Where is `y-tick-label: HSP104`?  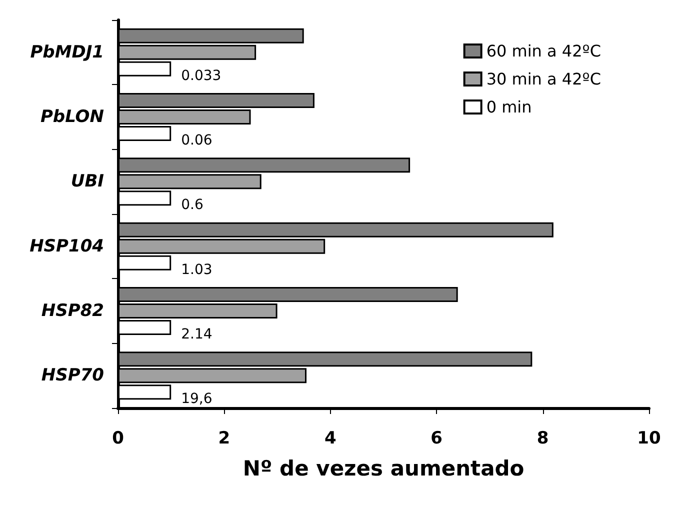
y-tick-label: HSP104 is located at coordinates (67, 246).